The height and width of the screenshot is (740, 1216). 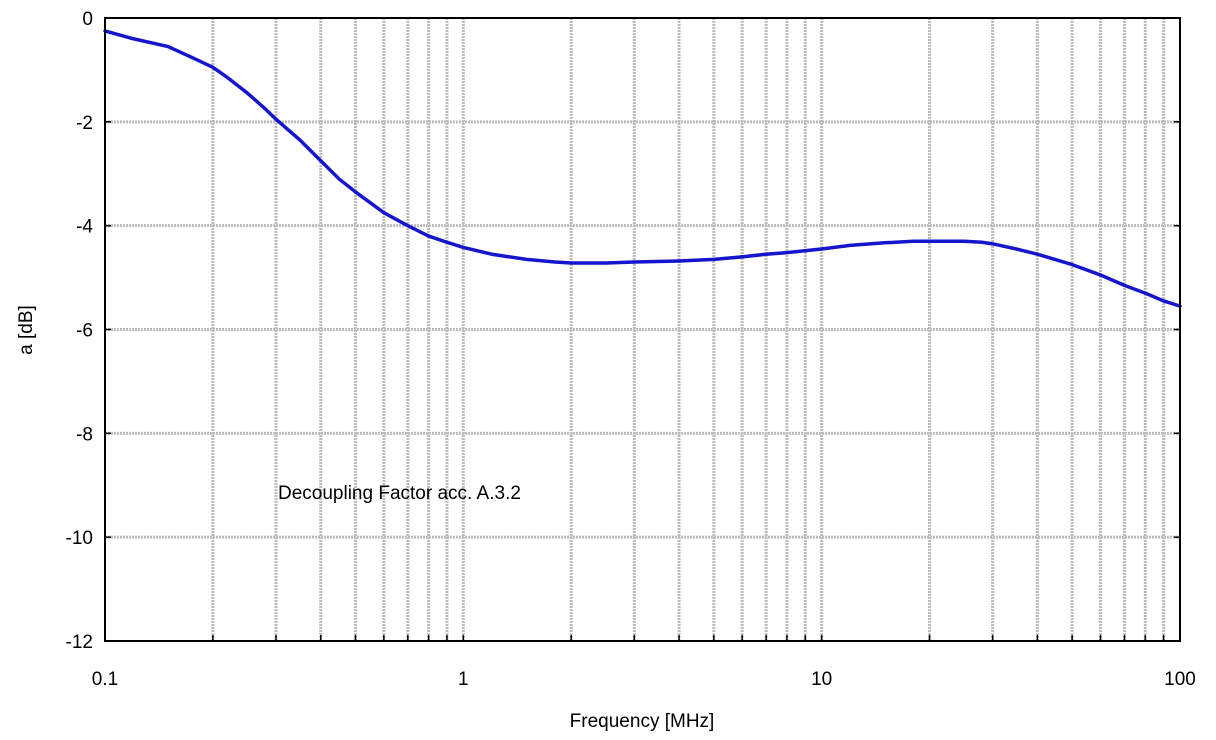 I want to click on x-tick-label: 10, so click(x=821, y=679).